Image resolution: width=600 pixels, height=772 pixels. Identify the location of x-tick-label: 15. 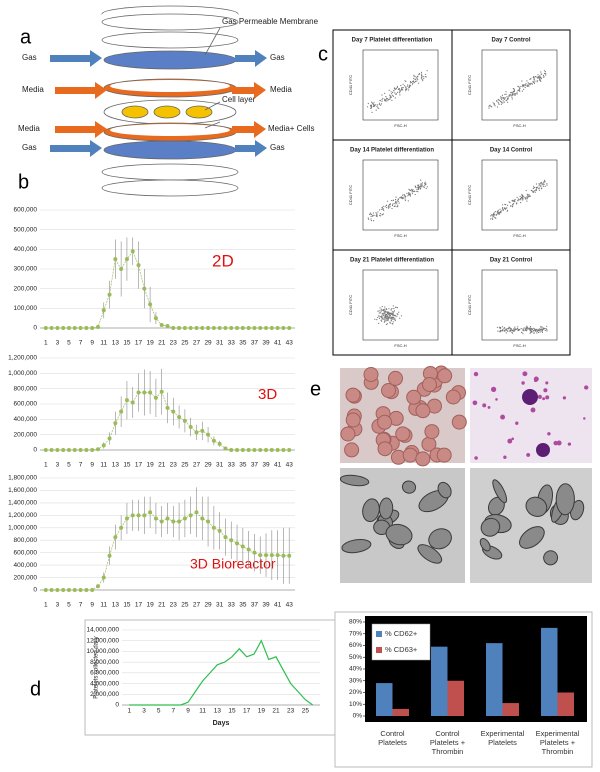
(127, 605).